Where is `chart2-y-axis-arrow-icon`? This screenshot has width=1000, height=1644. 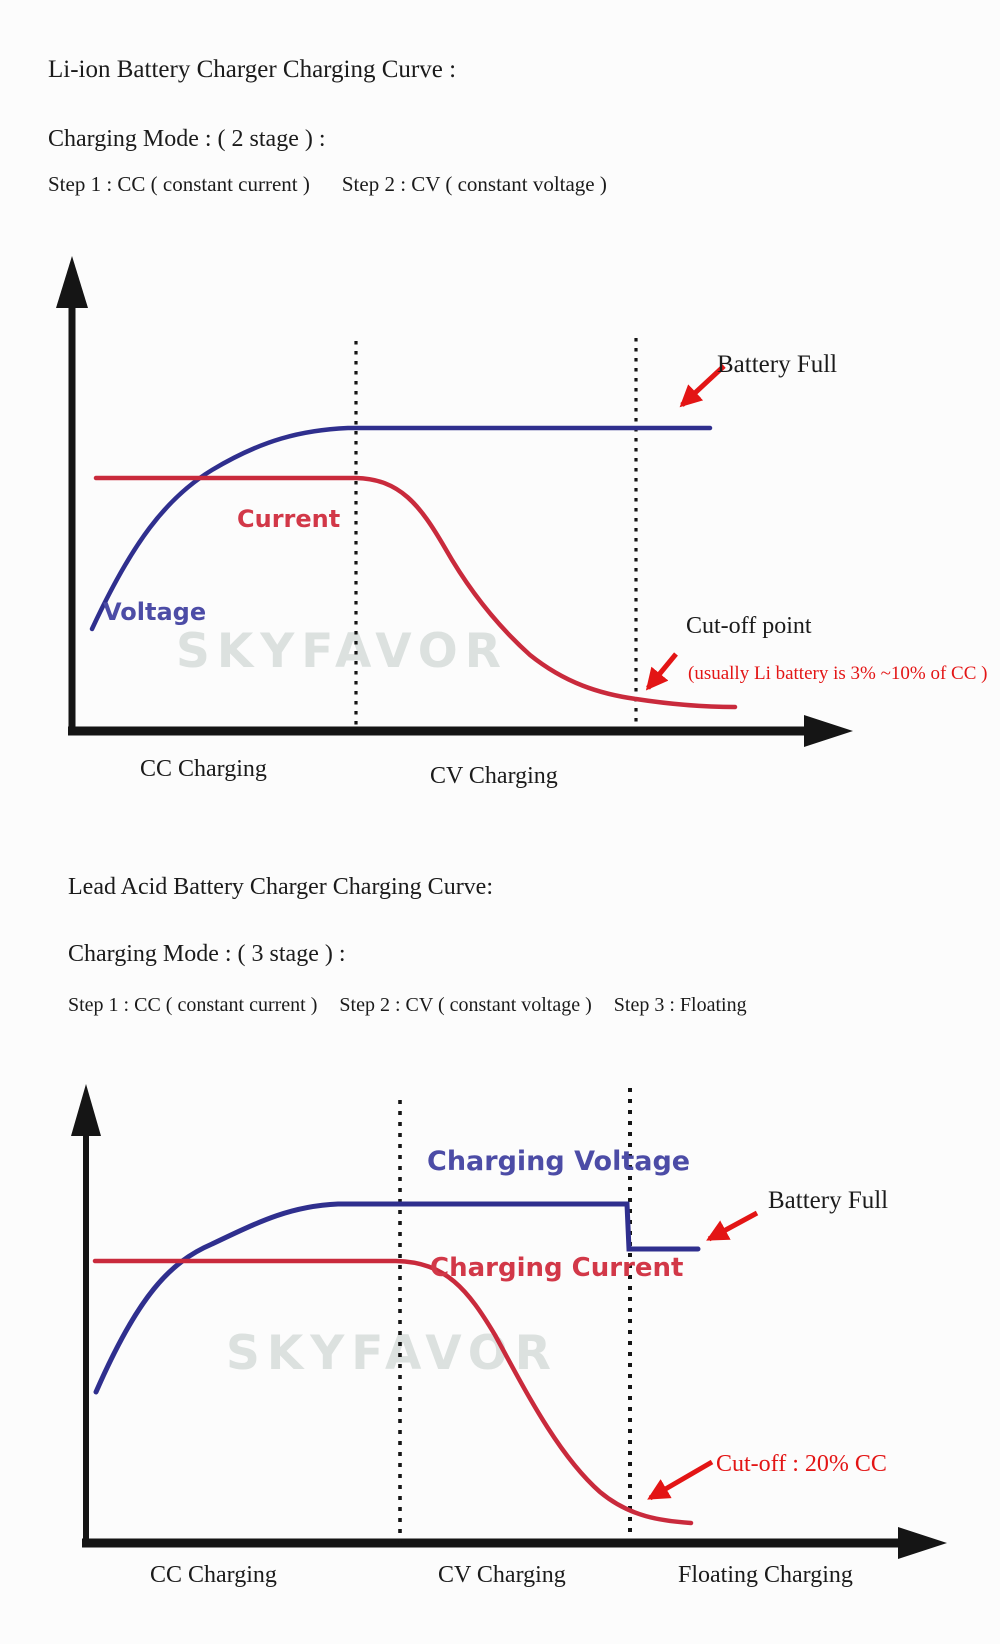 chart2-y-axis-arrow-icon is located at coordinates (86, 1110).